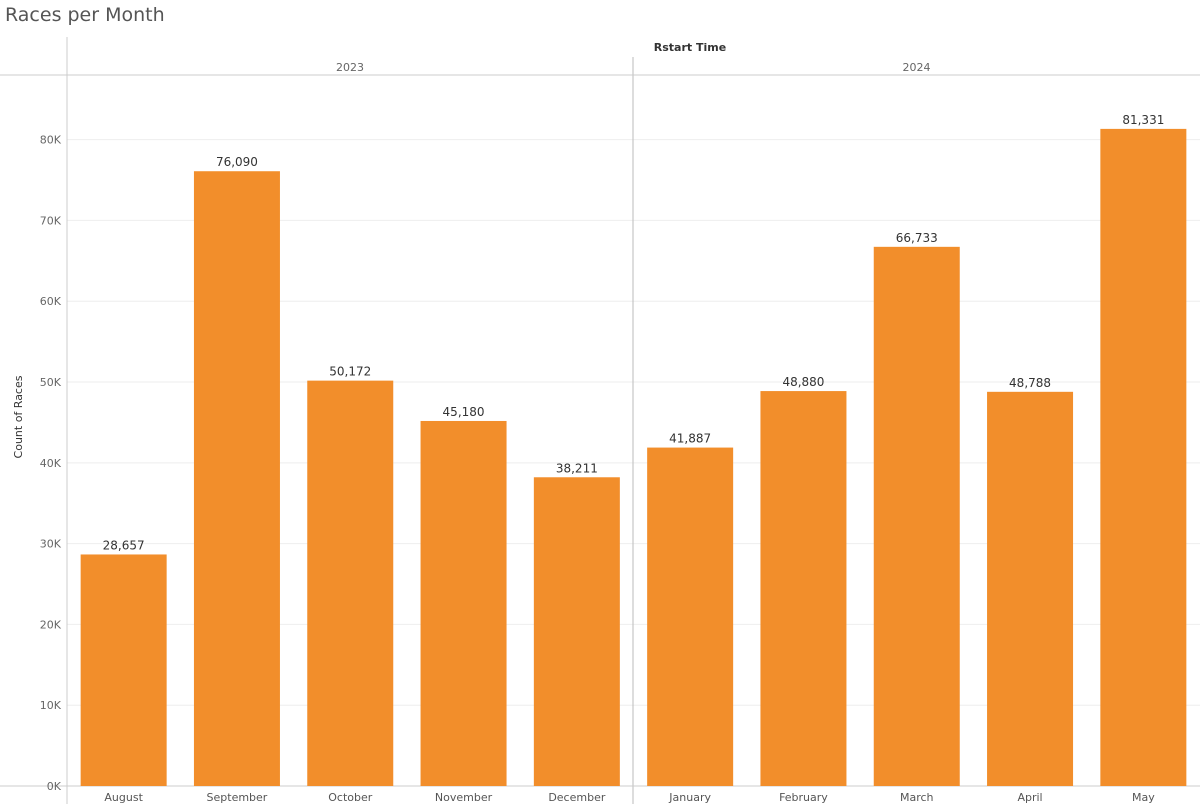  Describe the element at coordinates (803, 382) in the screenshot. I see `bar-value-label: 48,880` at that location.